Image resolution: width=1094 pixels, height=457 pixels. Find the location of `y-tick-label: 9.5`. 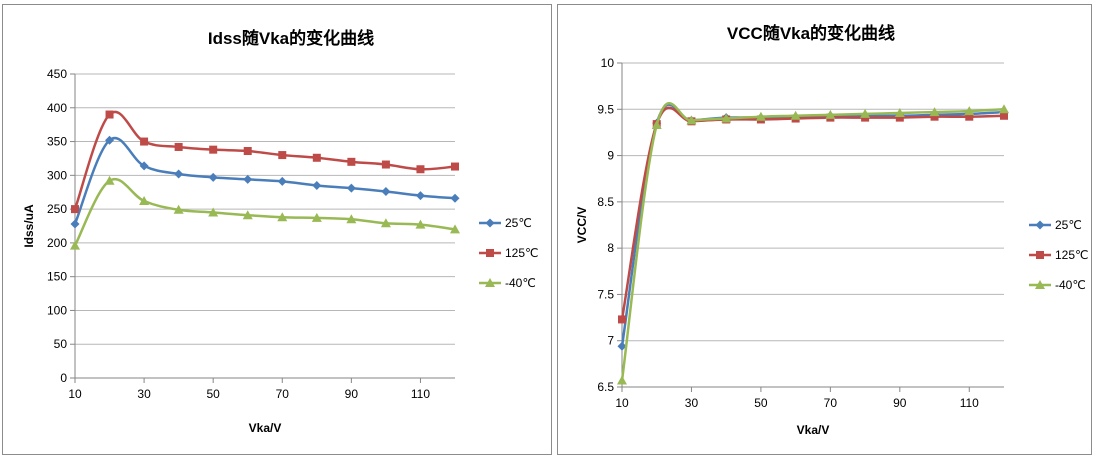

y-tick-label: 9.5 is located at coordinates (605, 109).